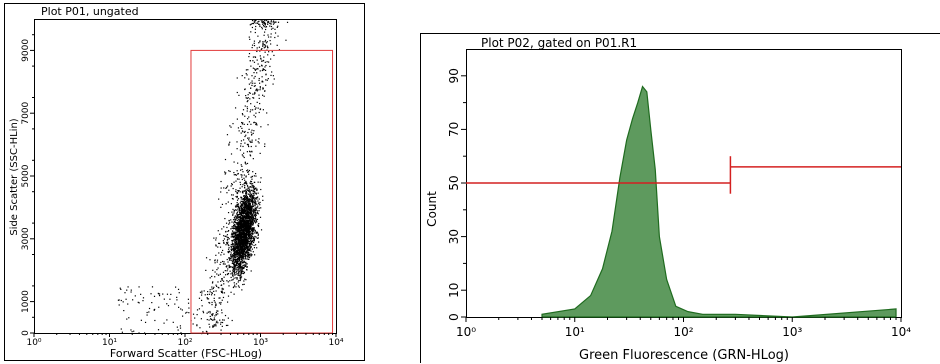 This screenshot has height=364, width=940. I want to click on scatter-gate-region, so click(262, 191).